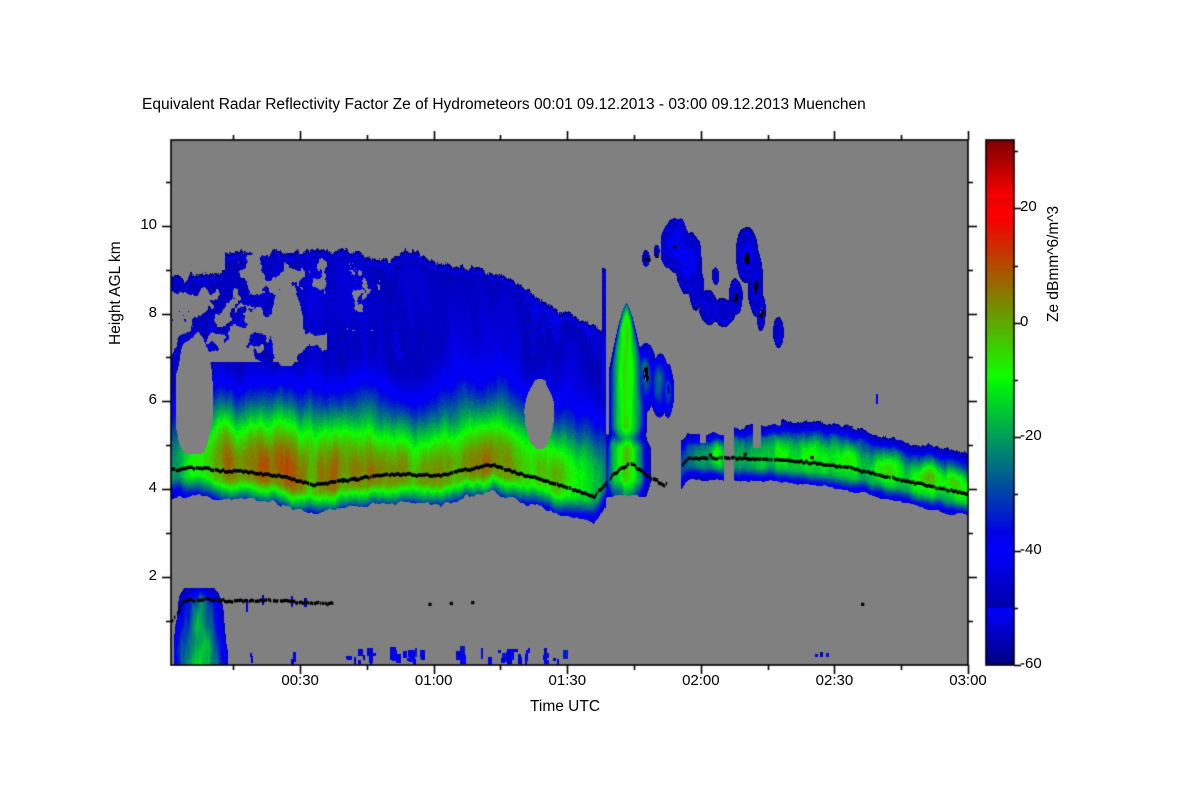  What do you see at coordinates (152, 488) in the screenshot?
I see `y-tick-label: 4` at bounding box center [152, 488].